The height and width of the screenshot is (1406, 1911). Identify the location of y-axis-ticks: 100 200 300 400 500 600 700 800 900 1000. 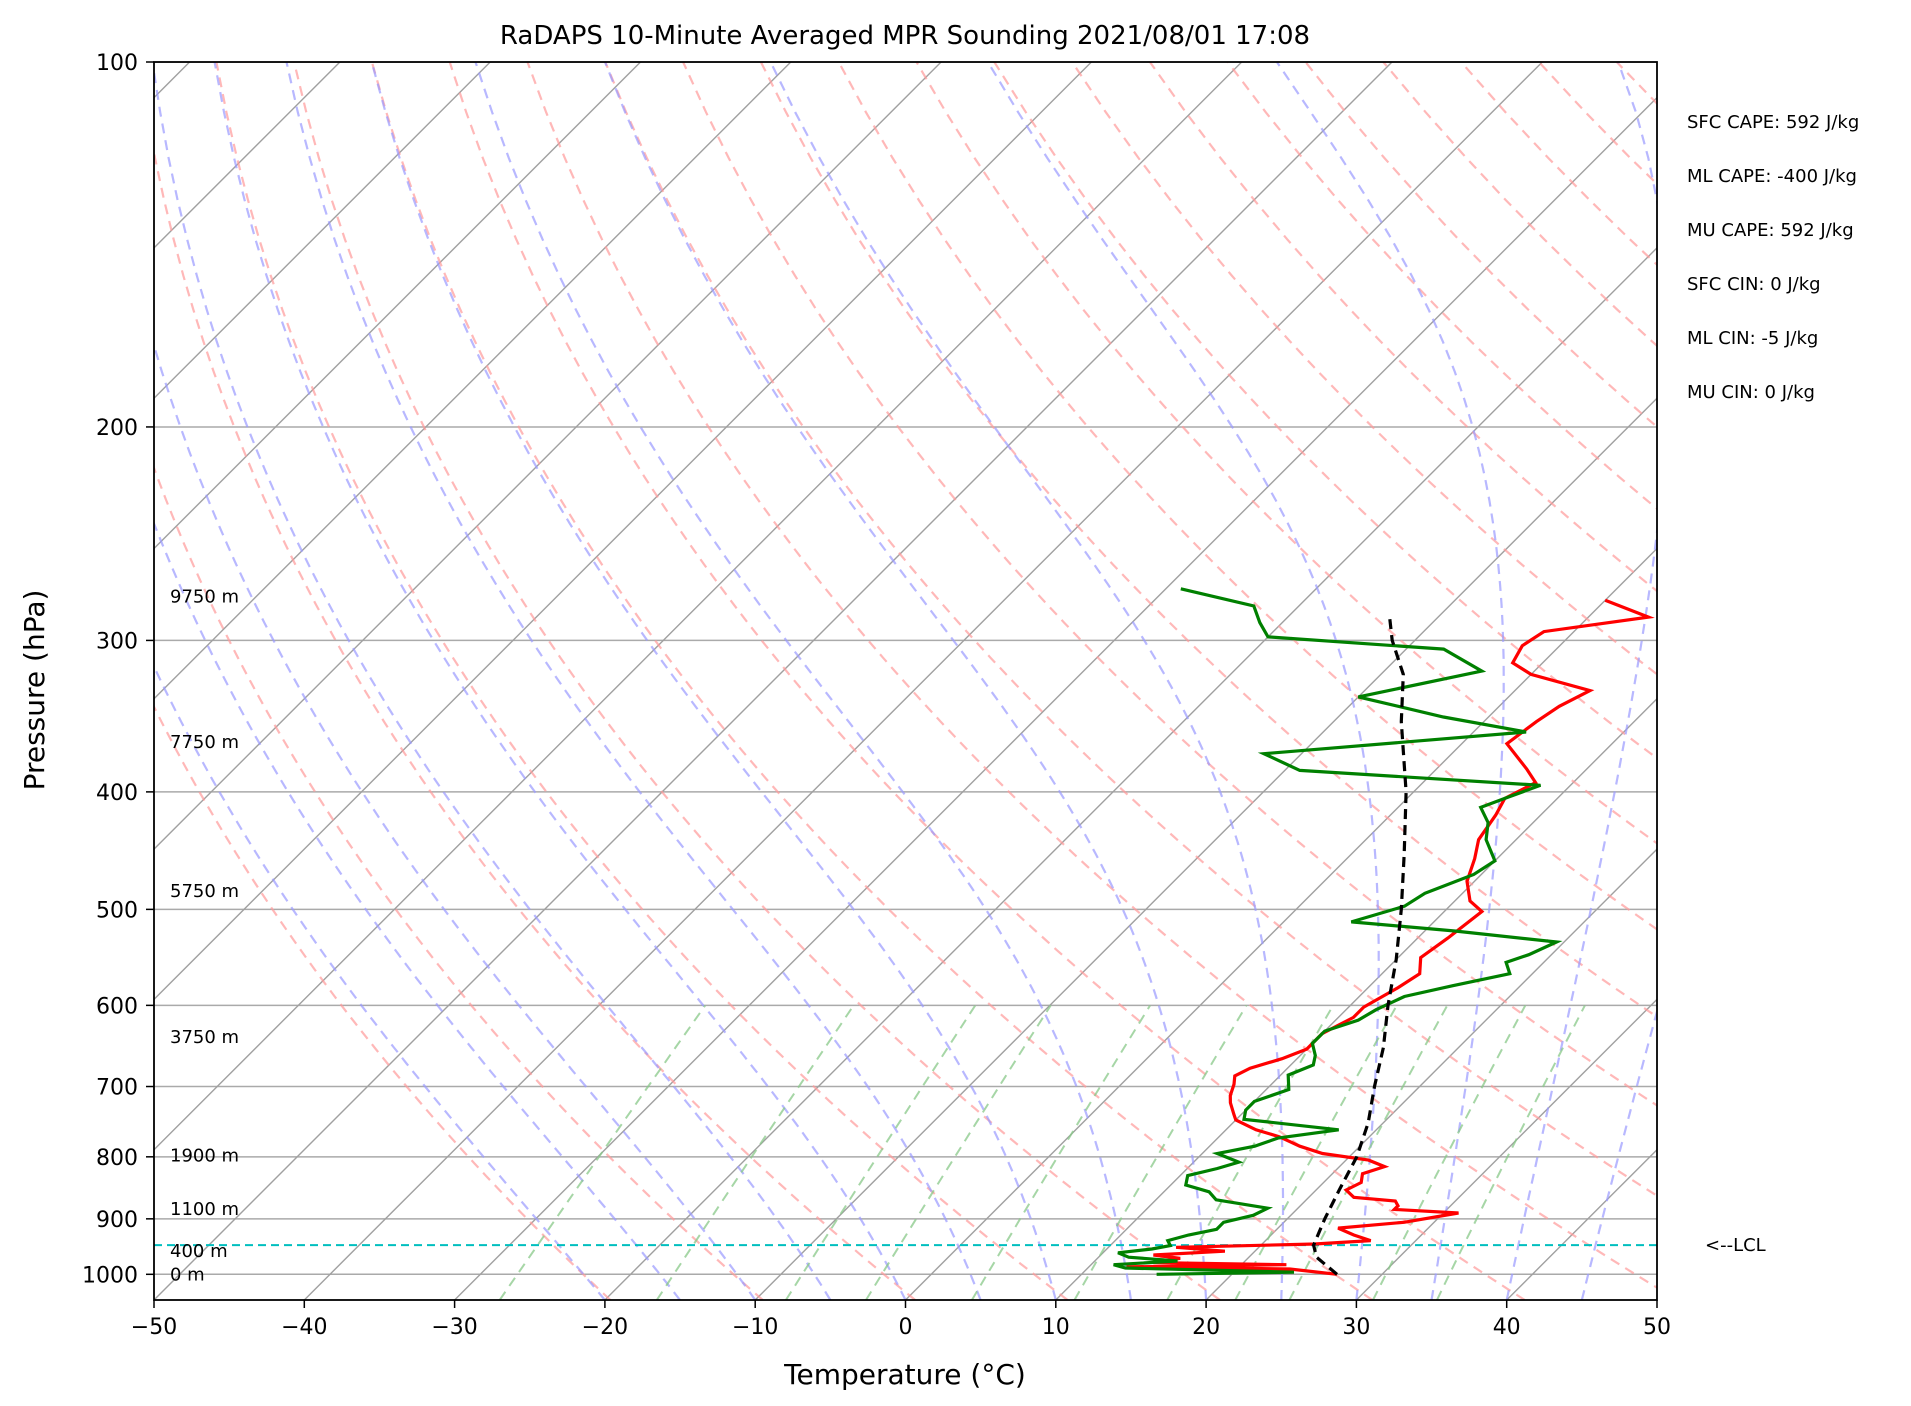
(118, 669).